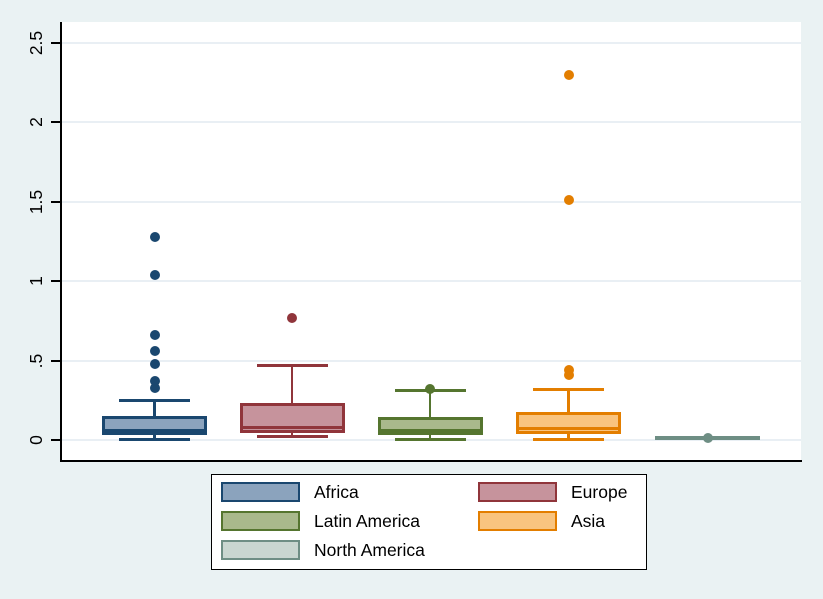 The height and width of the screenshot is (599, 823). I want to click on legend-item-africa: Africa, so click(349, 492).